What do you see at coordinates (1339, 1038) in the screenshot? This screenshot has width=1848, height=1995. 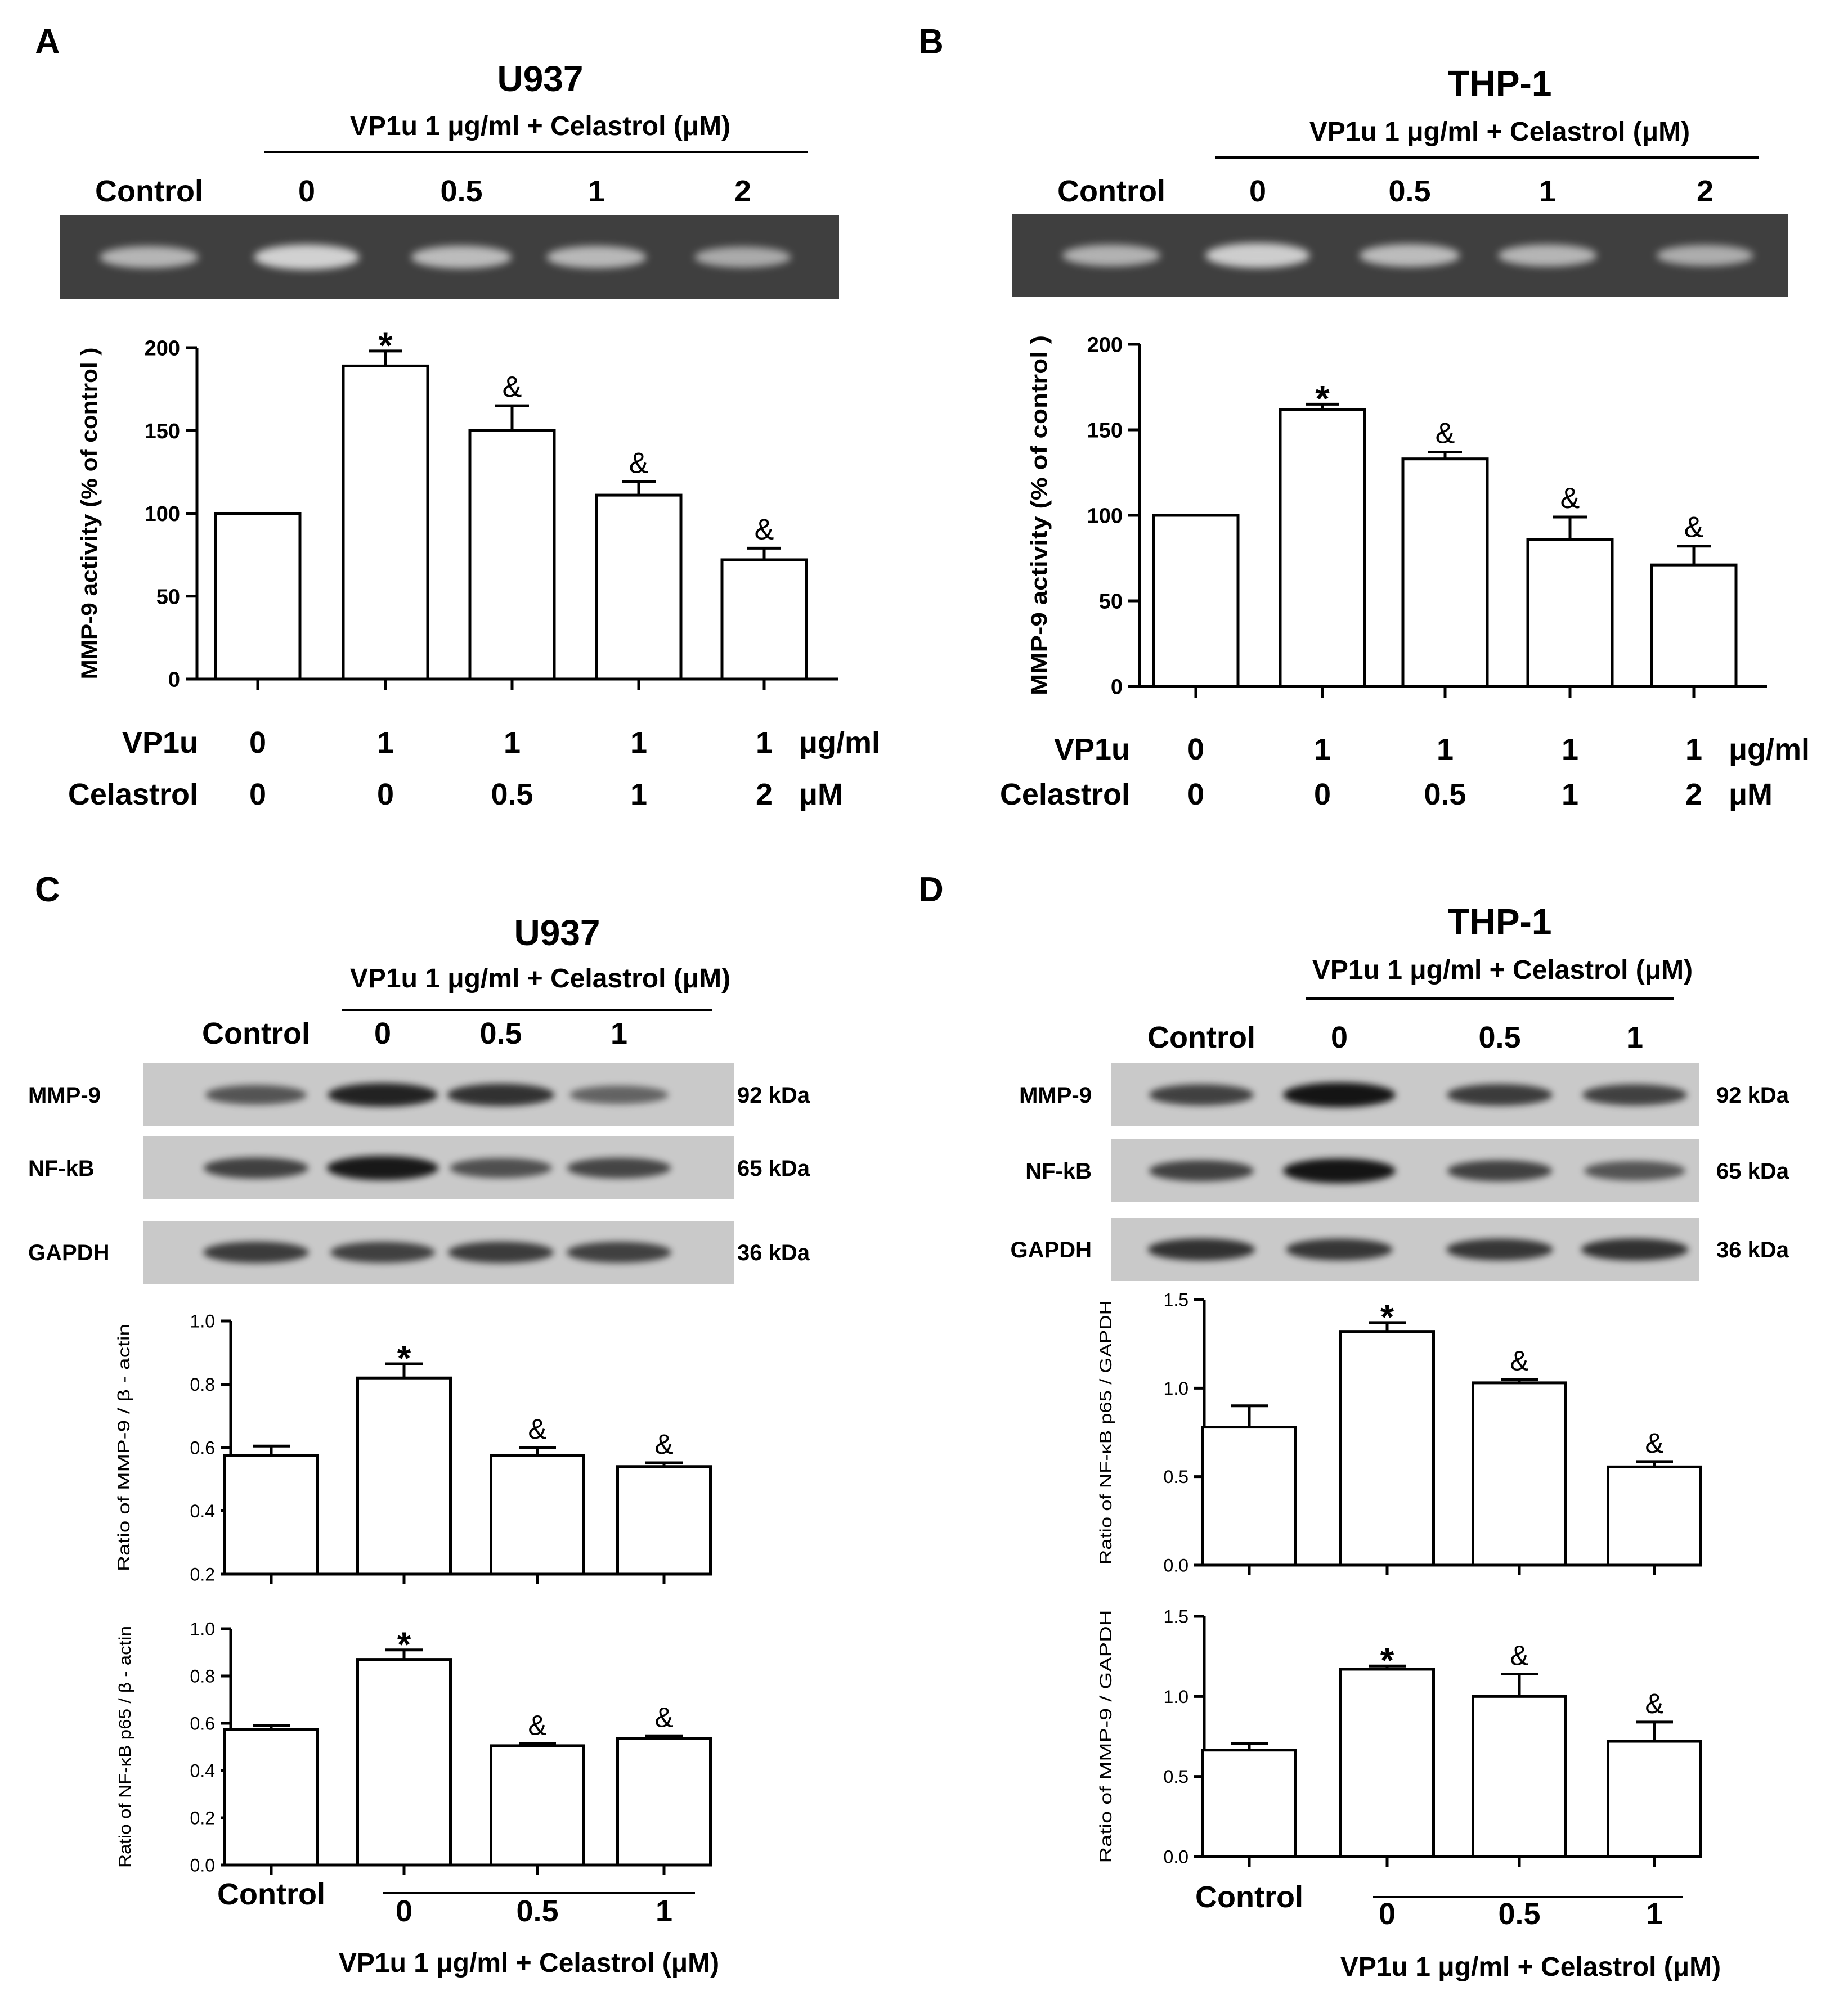 I see `lane-label: 0` at bounding box center [1339, 1038].